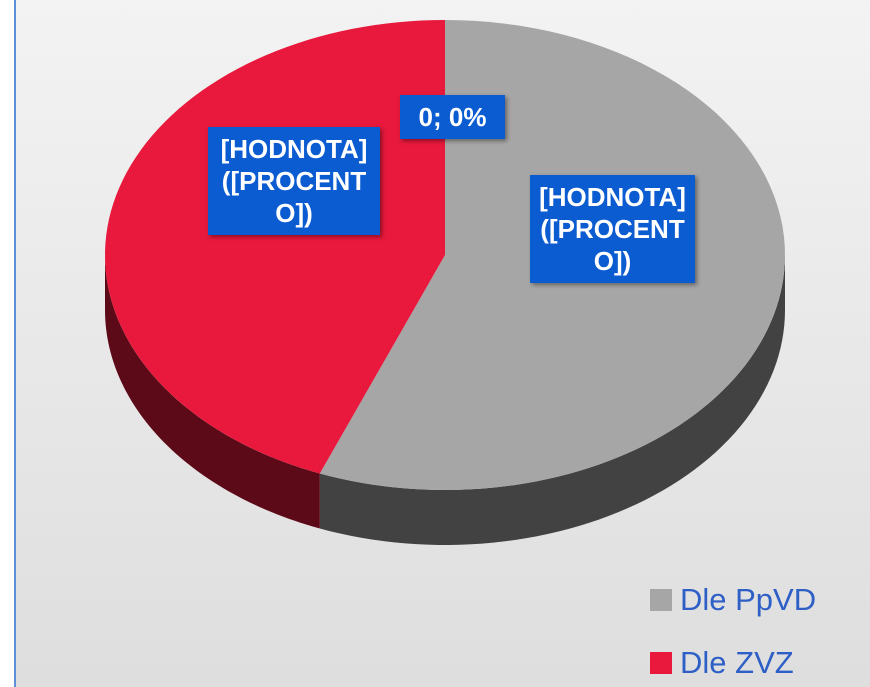 The height and width of the screenshot is (687, 870). Describe the element at coordinates (212, 392) in the screenshot. I see `slice-side` at that location.